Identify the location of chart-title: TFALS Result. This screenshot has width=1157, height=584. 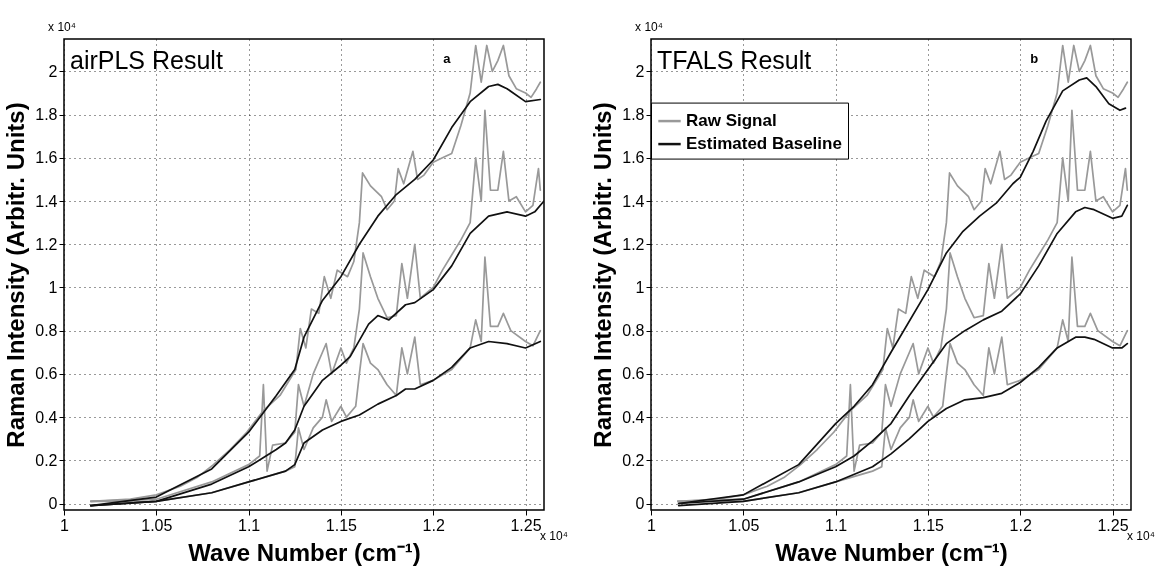
(734, 60).